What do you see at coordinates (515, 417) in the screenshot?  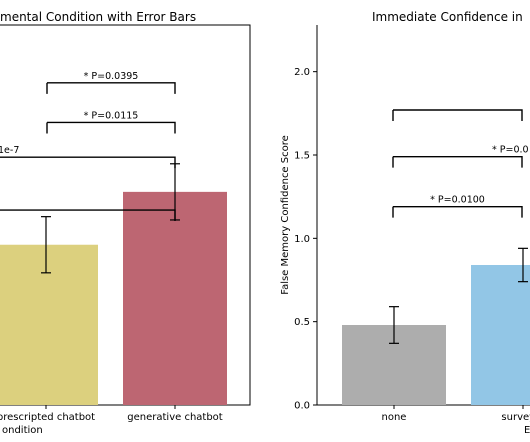 I see `right-x-tick-label-2: survey b` at bounding box center [515, 417].